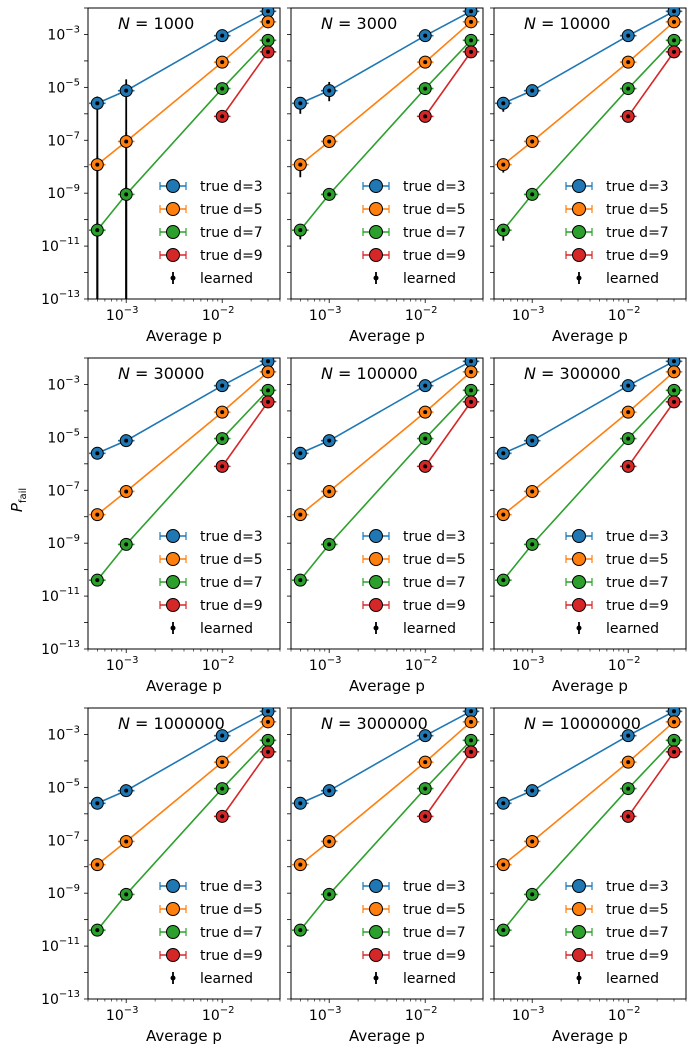 Image resolution: width=697 pixels, height=1055 pixels. I want to click on panel-title: N = 3000, so click(359, 23).